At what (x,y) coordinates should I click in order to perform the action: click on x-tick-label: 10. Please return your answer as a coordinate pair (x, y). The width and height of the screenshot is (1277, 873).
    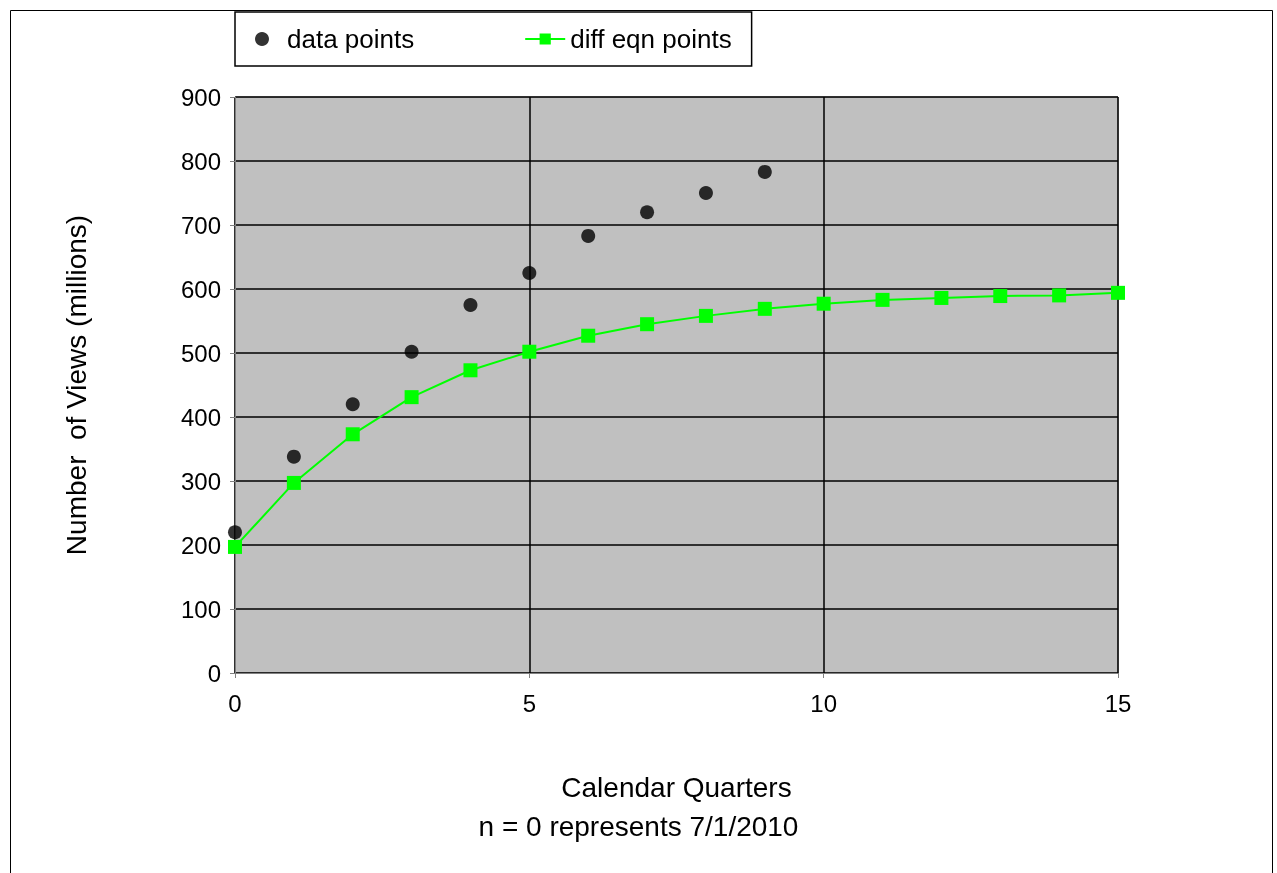
    Looking at the image, I should click on (824, 703).